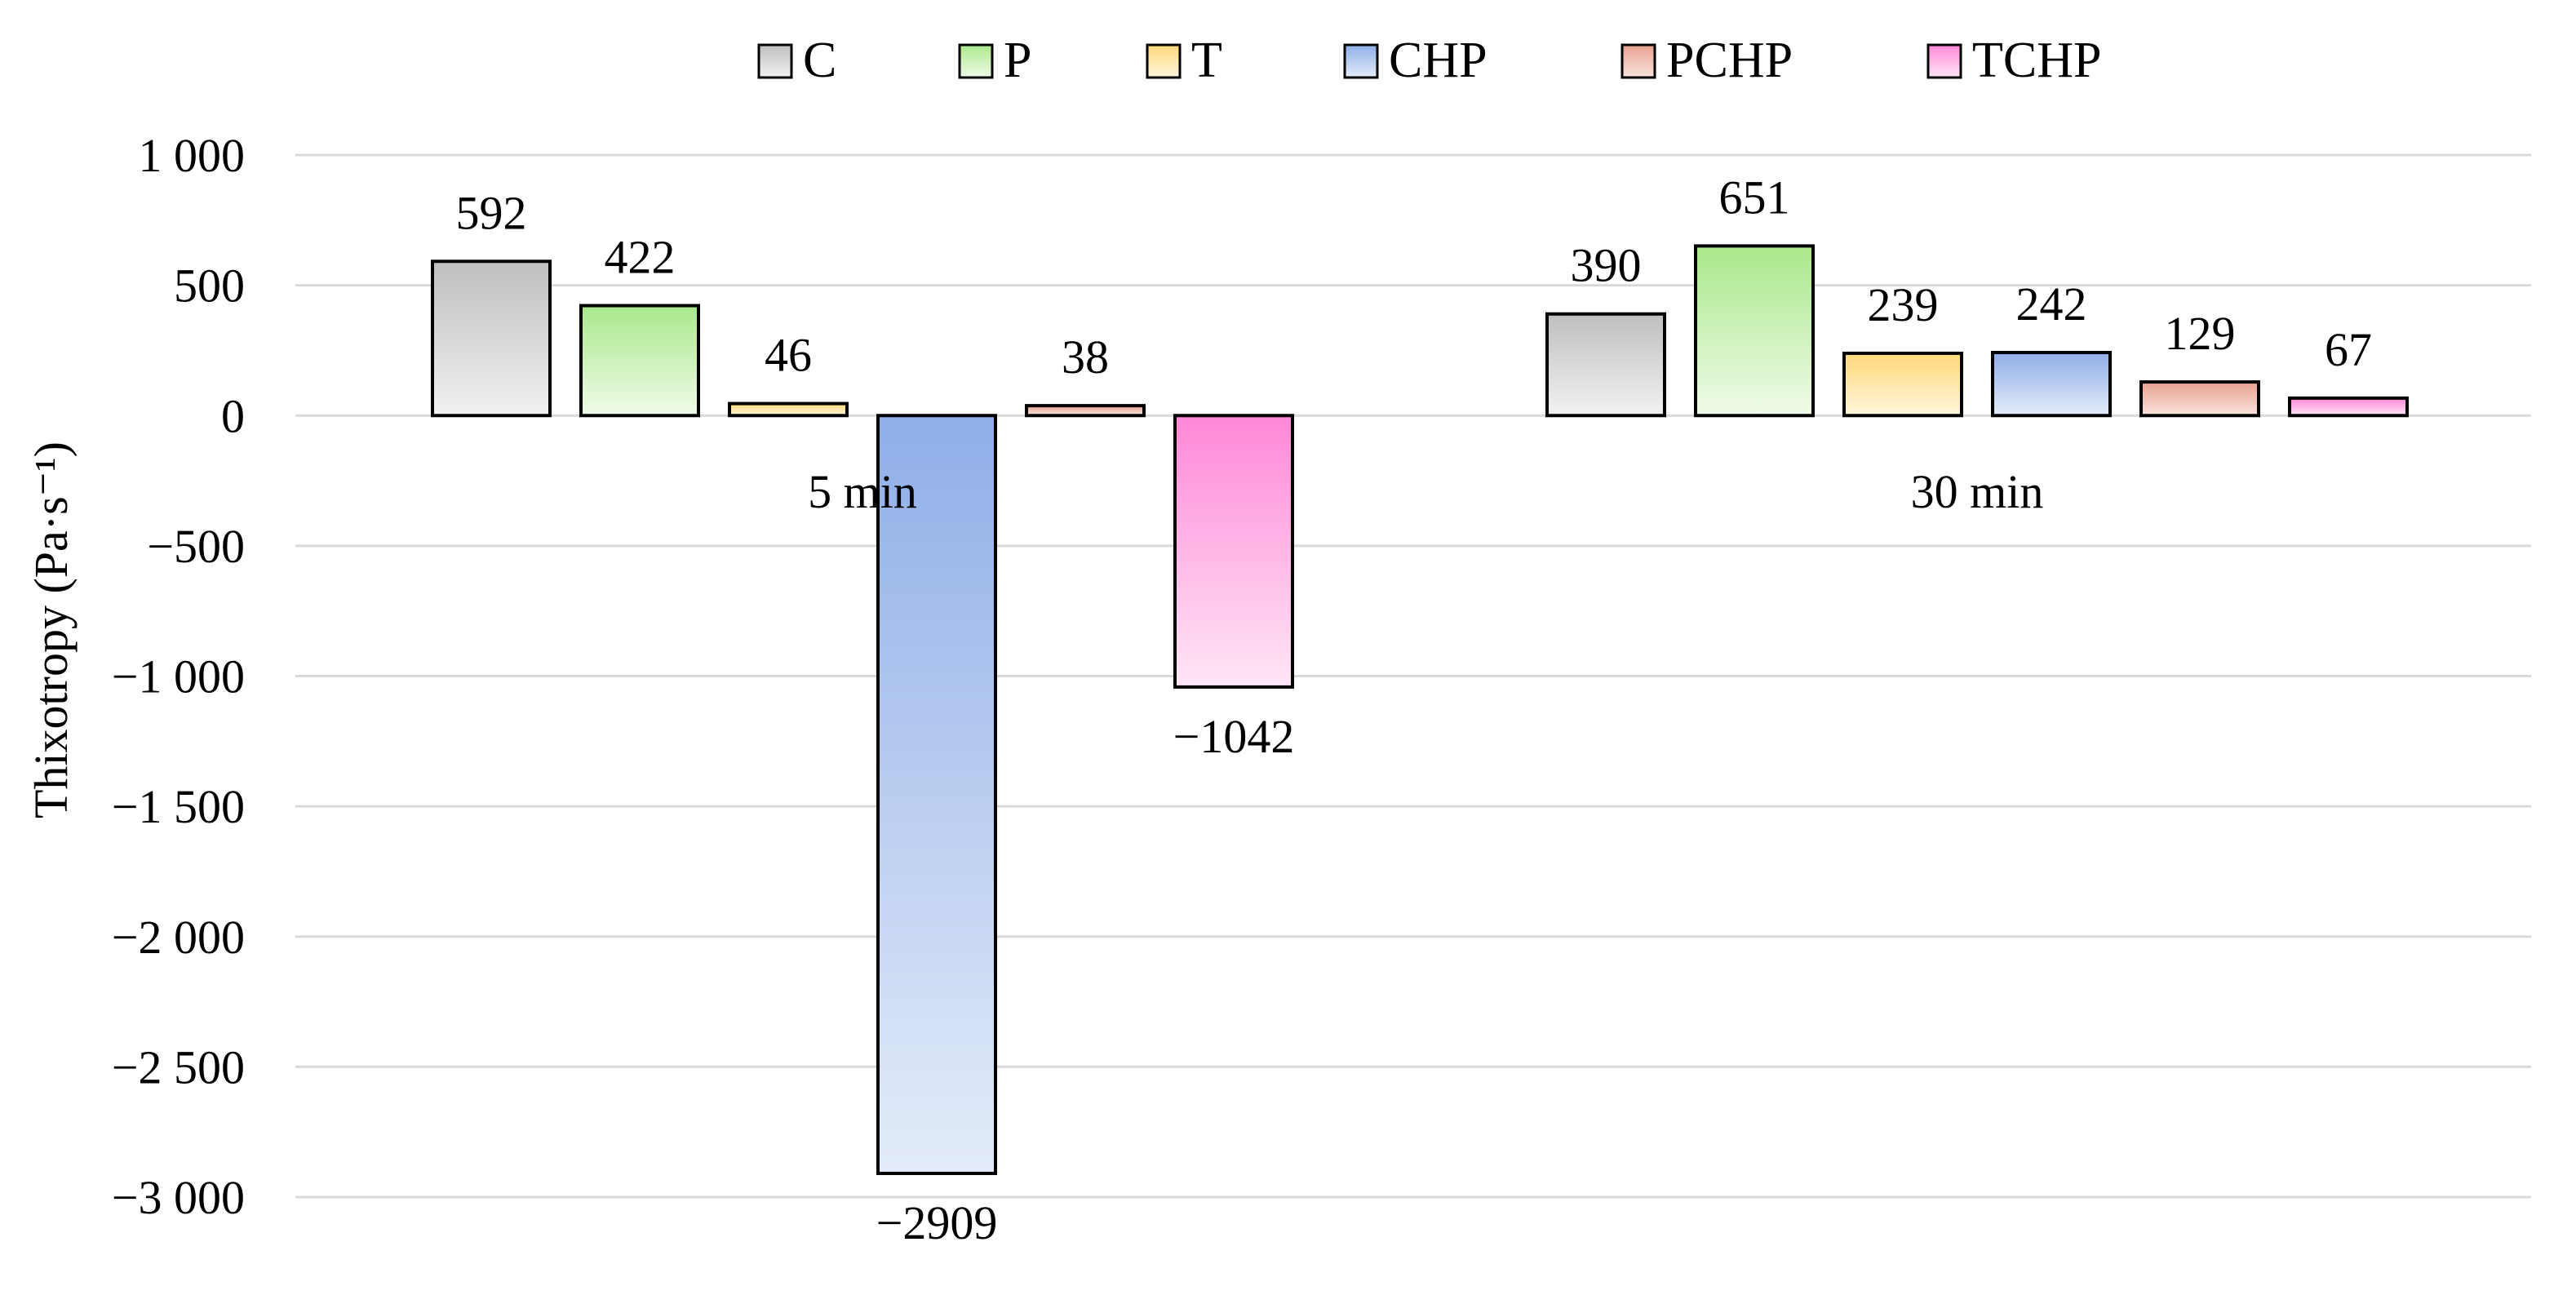 This screenshot has height=1304, width=2576. I want to click on legend-item-t: T, so click(1184, 60).